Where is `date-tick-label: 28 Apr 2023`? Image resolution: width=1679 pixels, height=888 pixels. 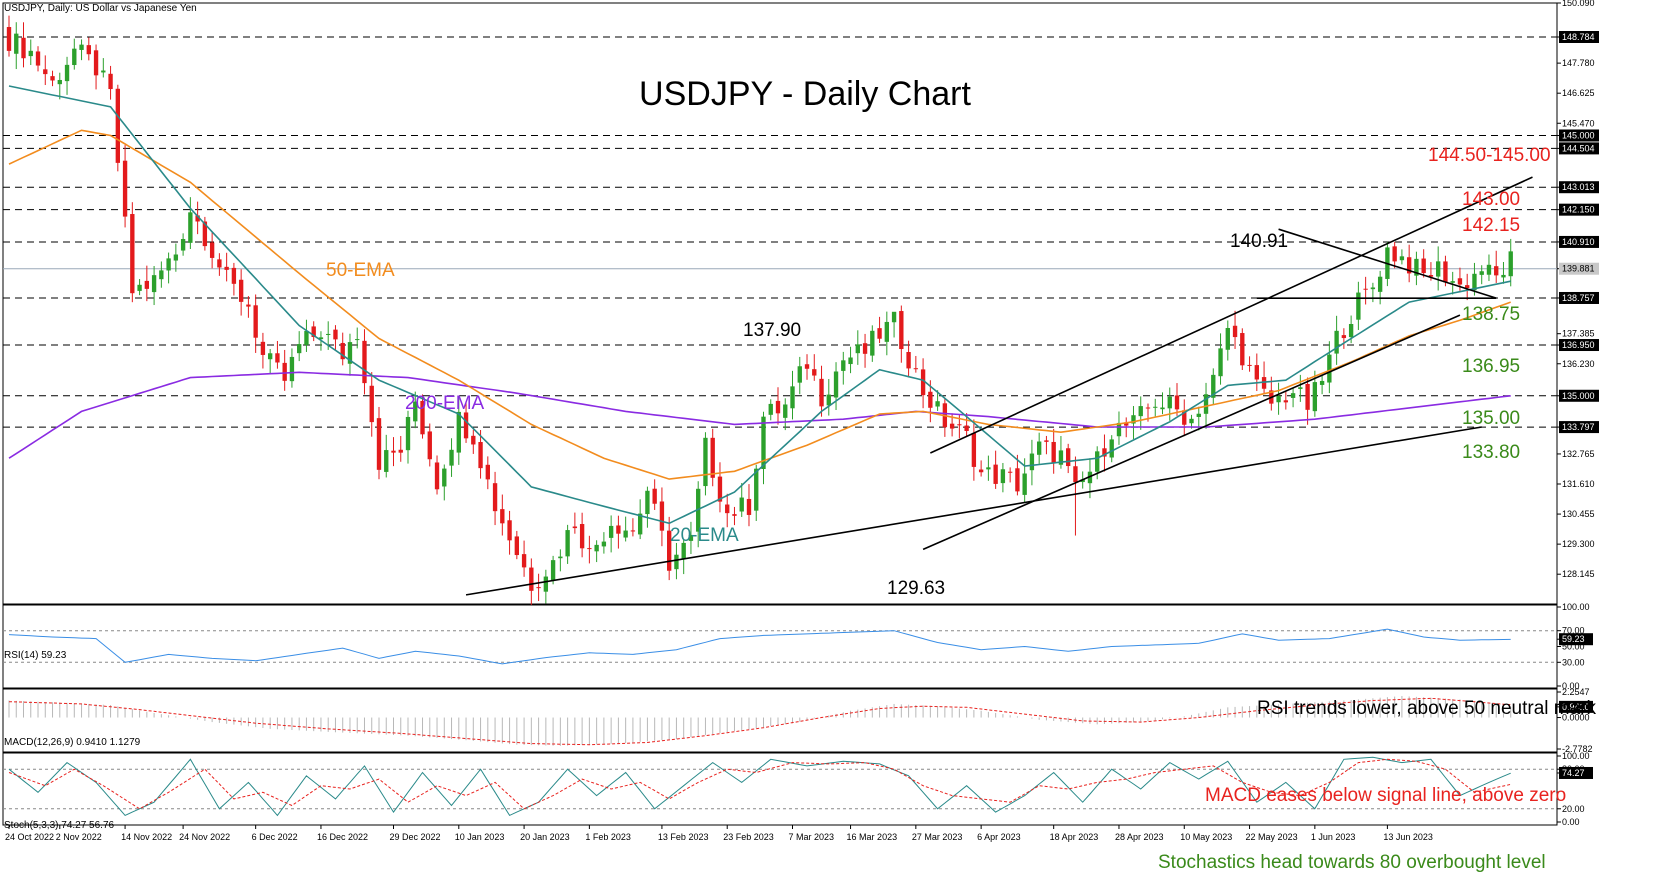
date-tick-label: 28 Apr 2023 is located at coordinates (1139, 837).